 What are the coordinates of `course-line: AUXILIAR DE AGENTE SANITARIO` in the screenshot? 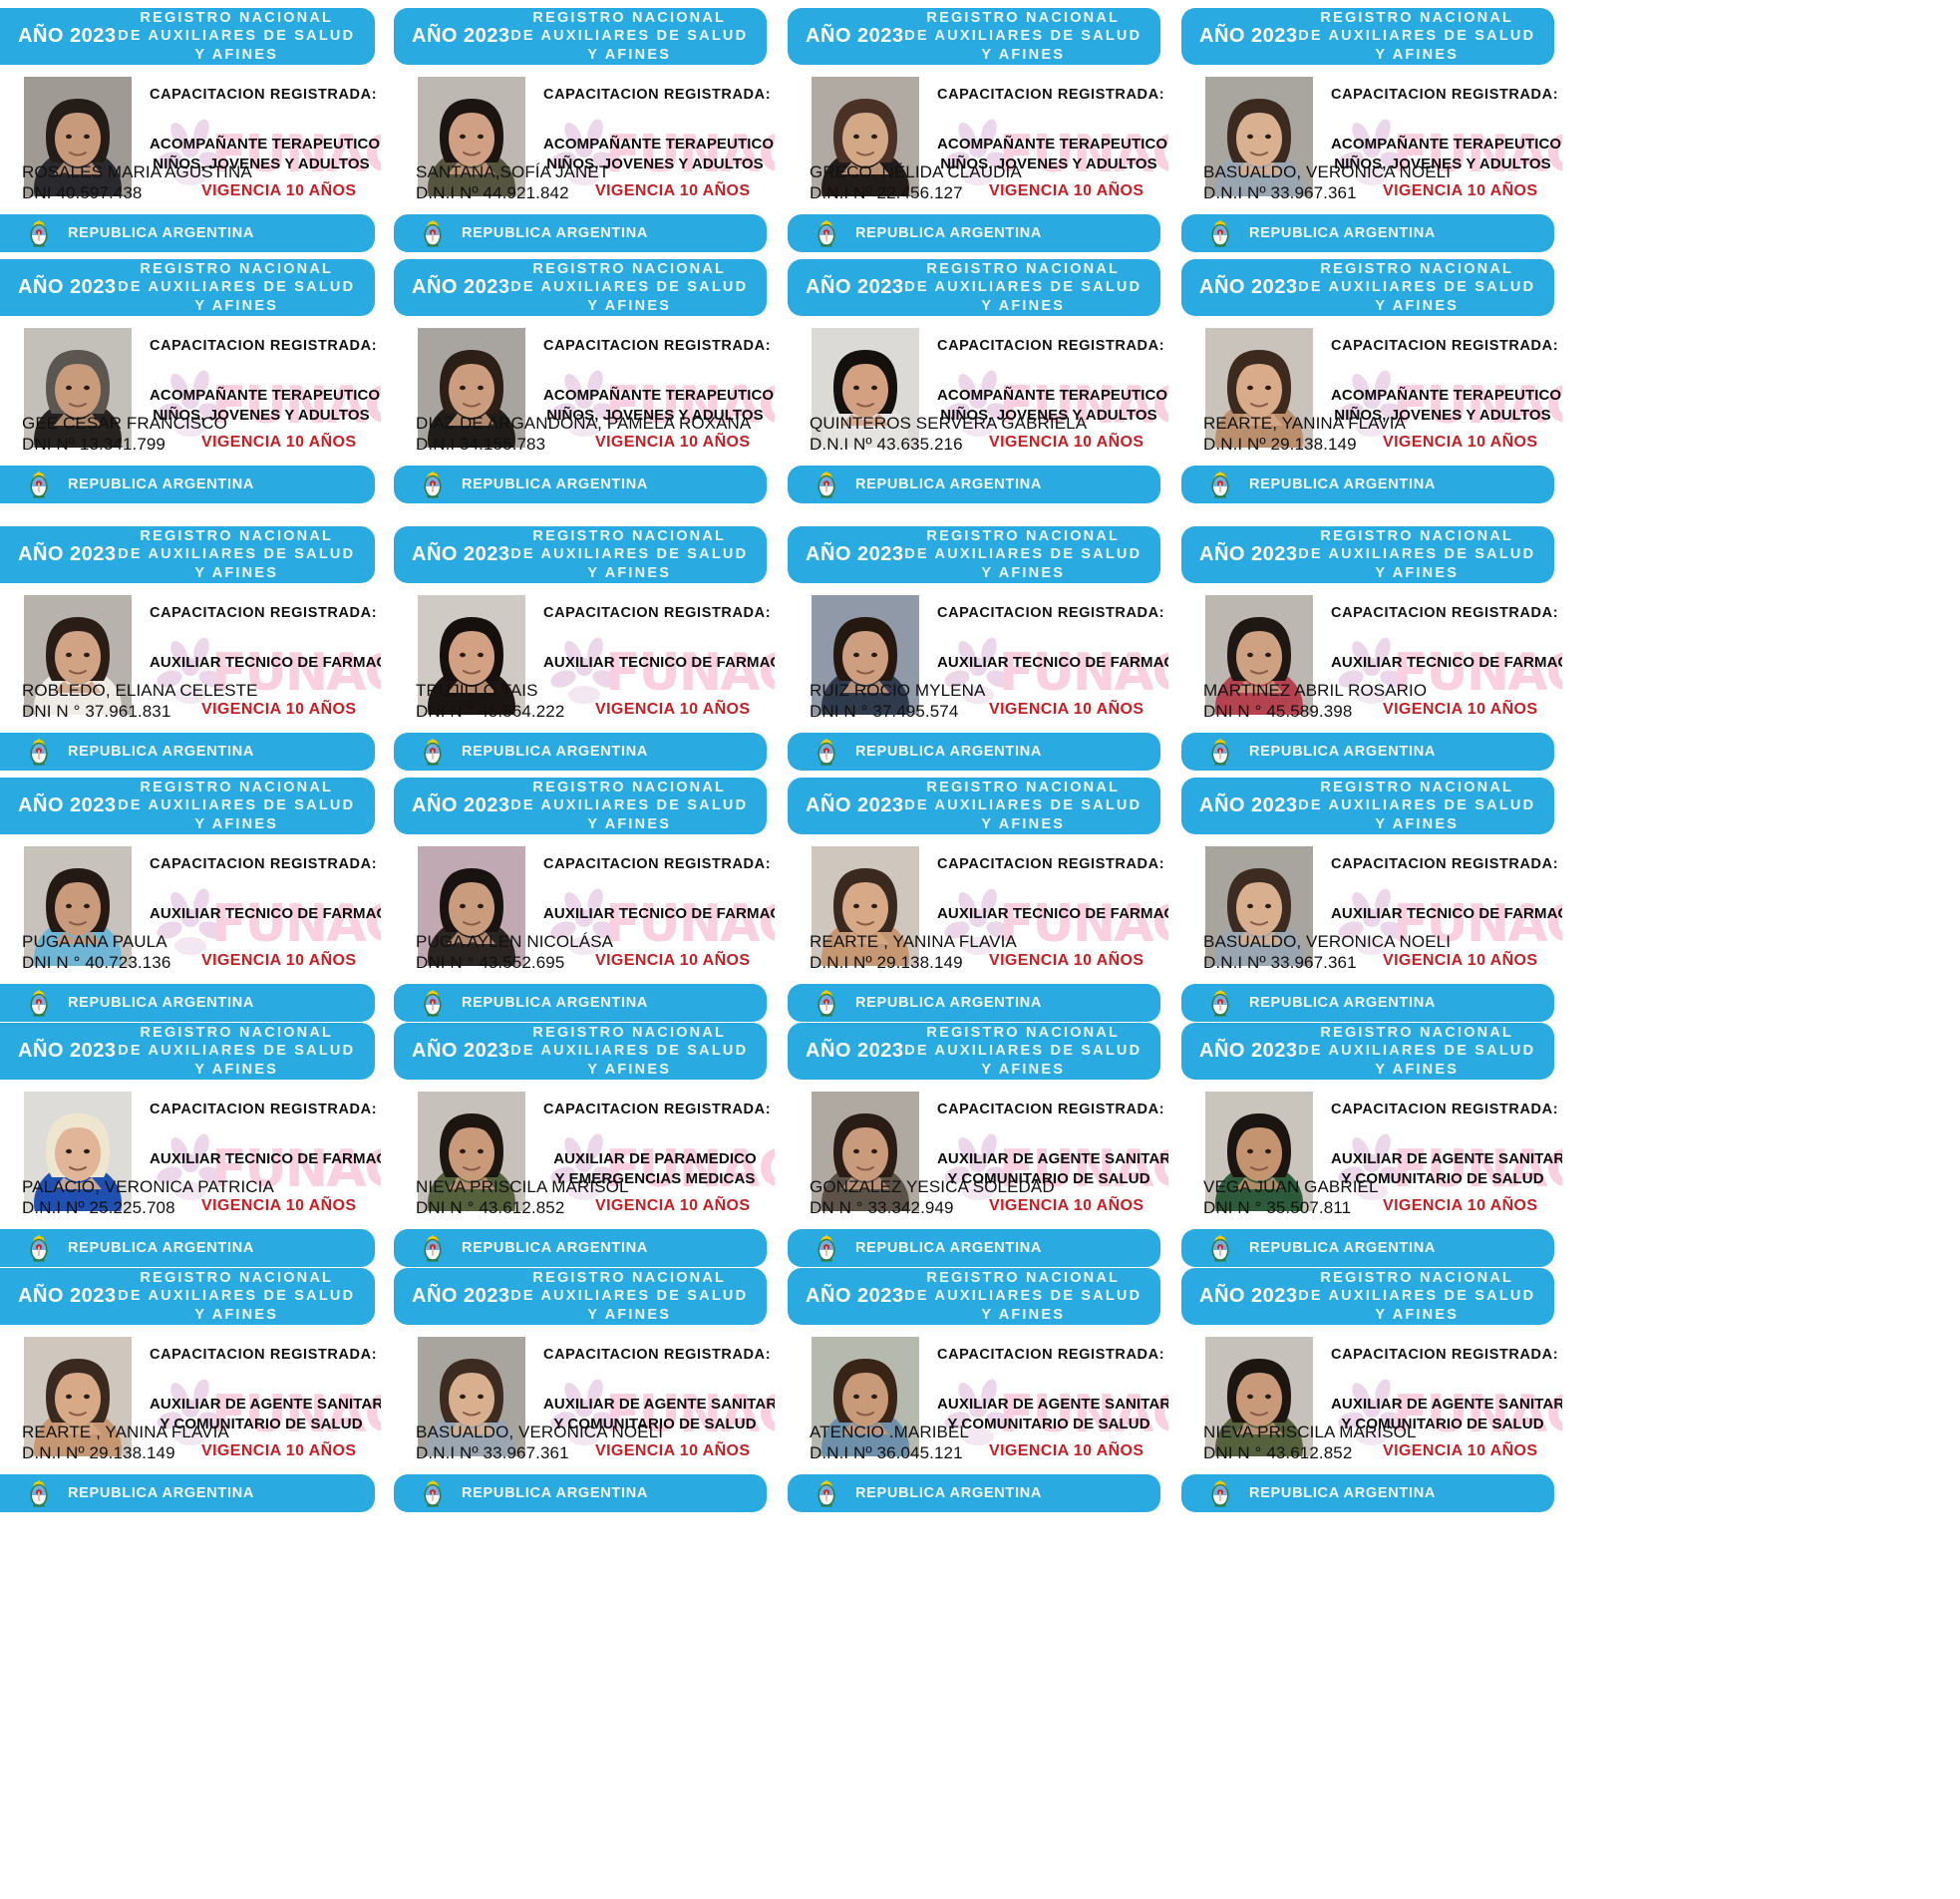 It's located at (1446, 1405).